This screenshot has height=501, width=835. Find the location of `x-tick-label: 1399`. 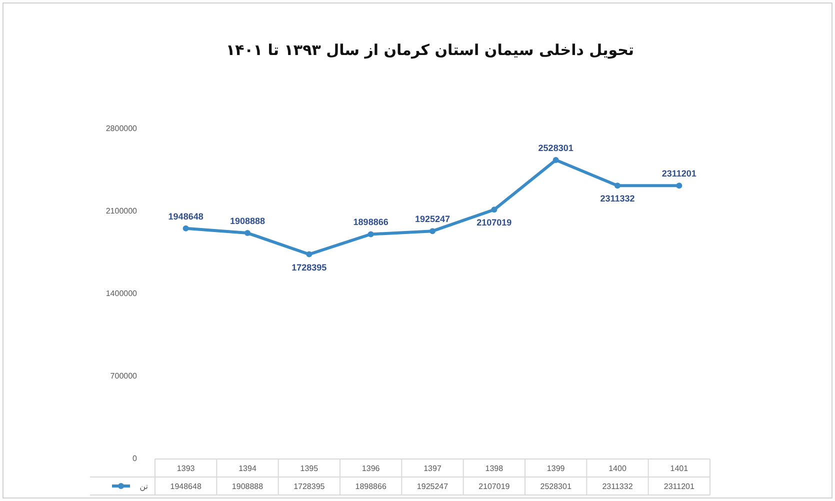

x-tick-label: 1399 is located at coordinates (556, 468).